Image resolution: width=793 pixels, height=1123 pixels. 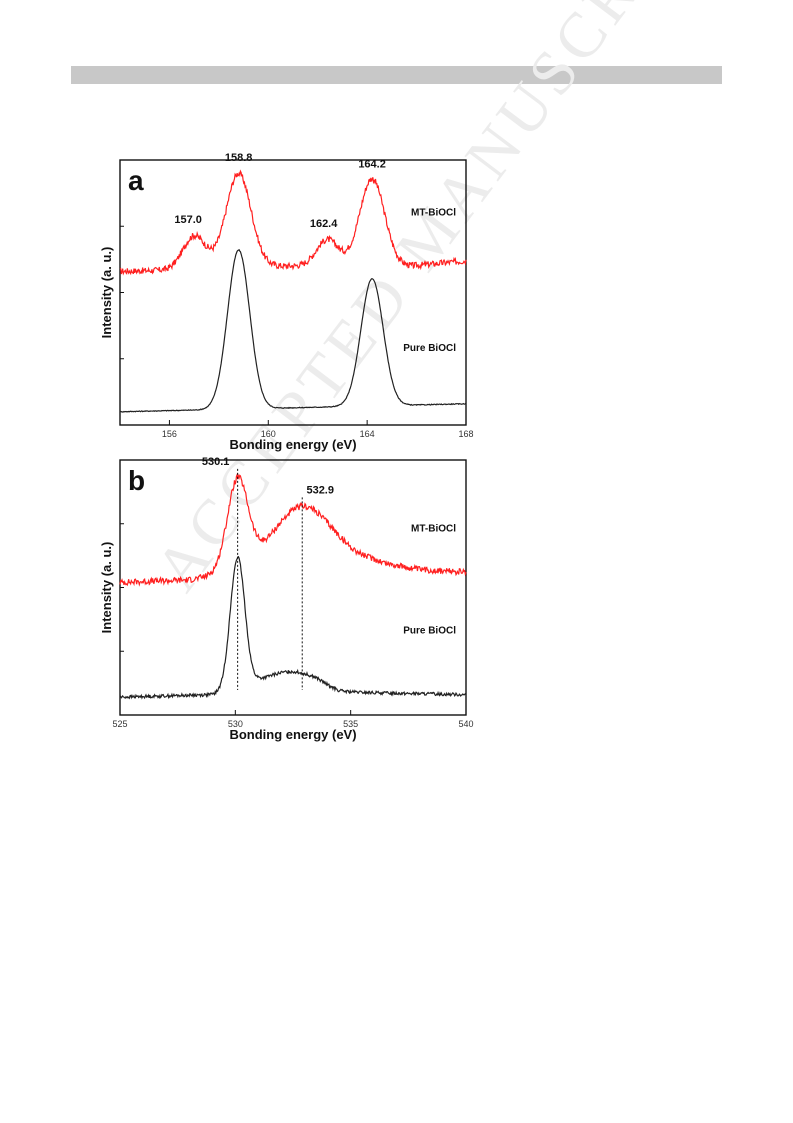 What do you see at coordinates (169, 434) in the screenshot?
I see `x-tick-label: 156` at bounding box center [169, 434].